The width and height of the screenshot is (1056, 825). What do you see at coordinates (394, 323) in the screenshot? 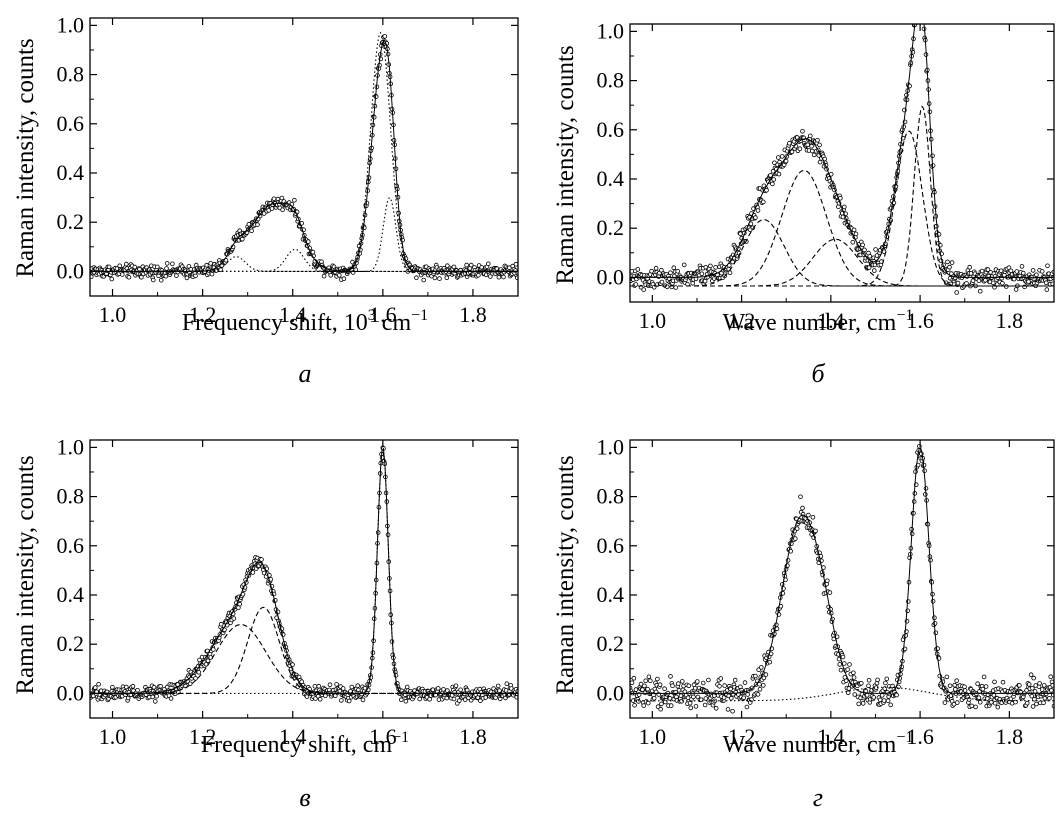
I see `x-axis-label-unit: cm` at bounding box center [394, 323].